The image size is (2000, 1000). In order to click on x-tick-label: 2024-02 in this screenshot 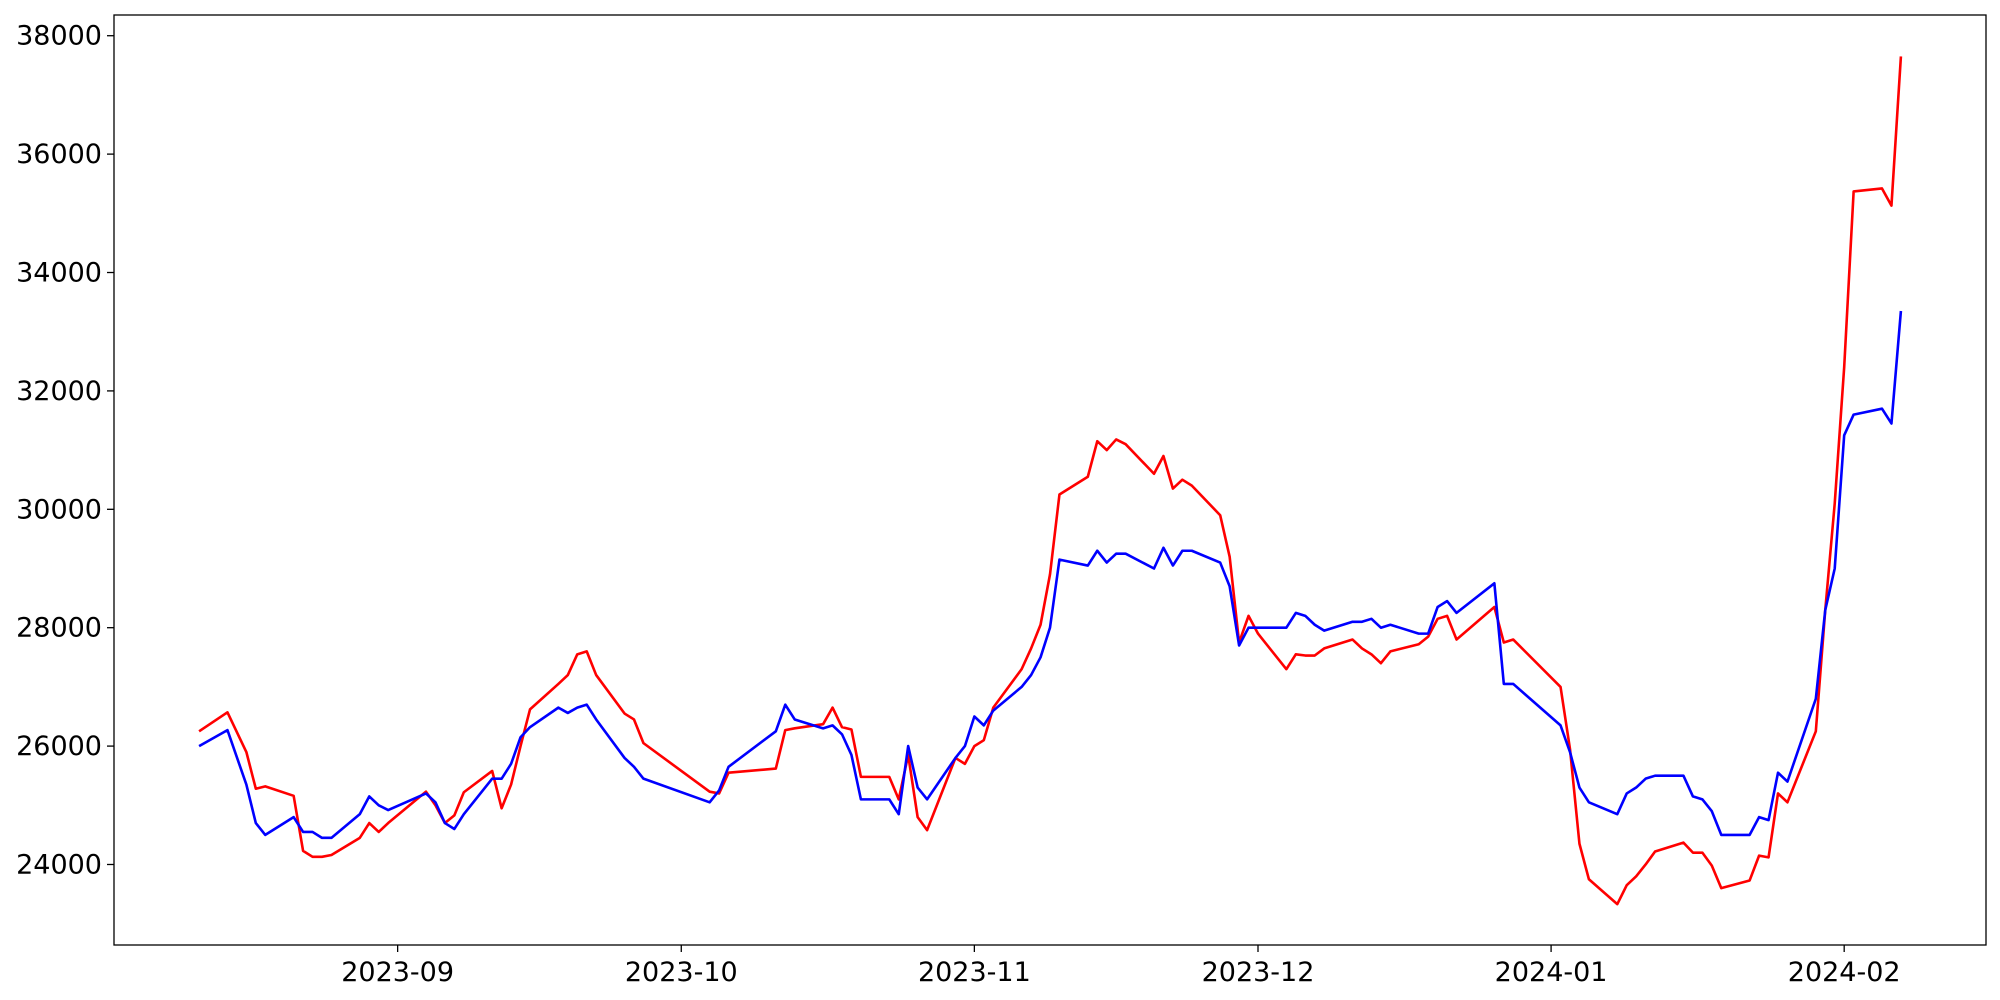, I will do `click(1844, 972)`.